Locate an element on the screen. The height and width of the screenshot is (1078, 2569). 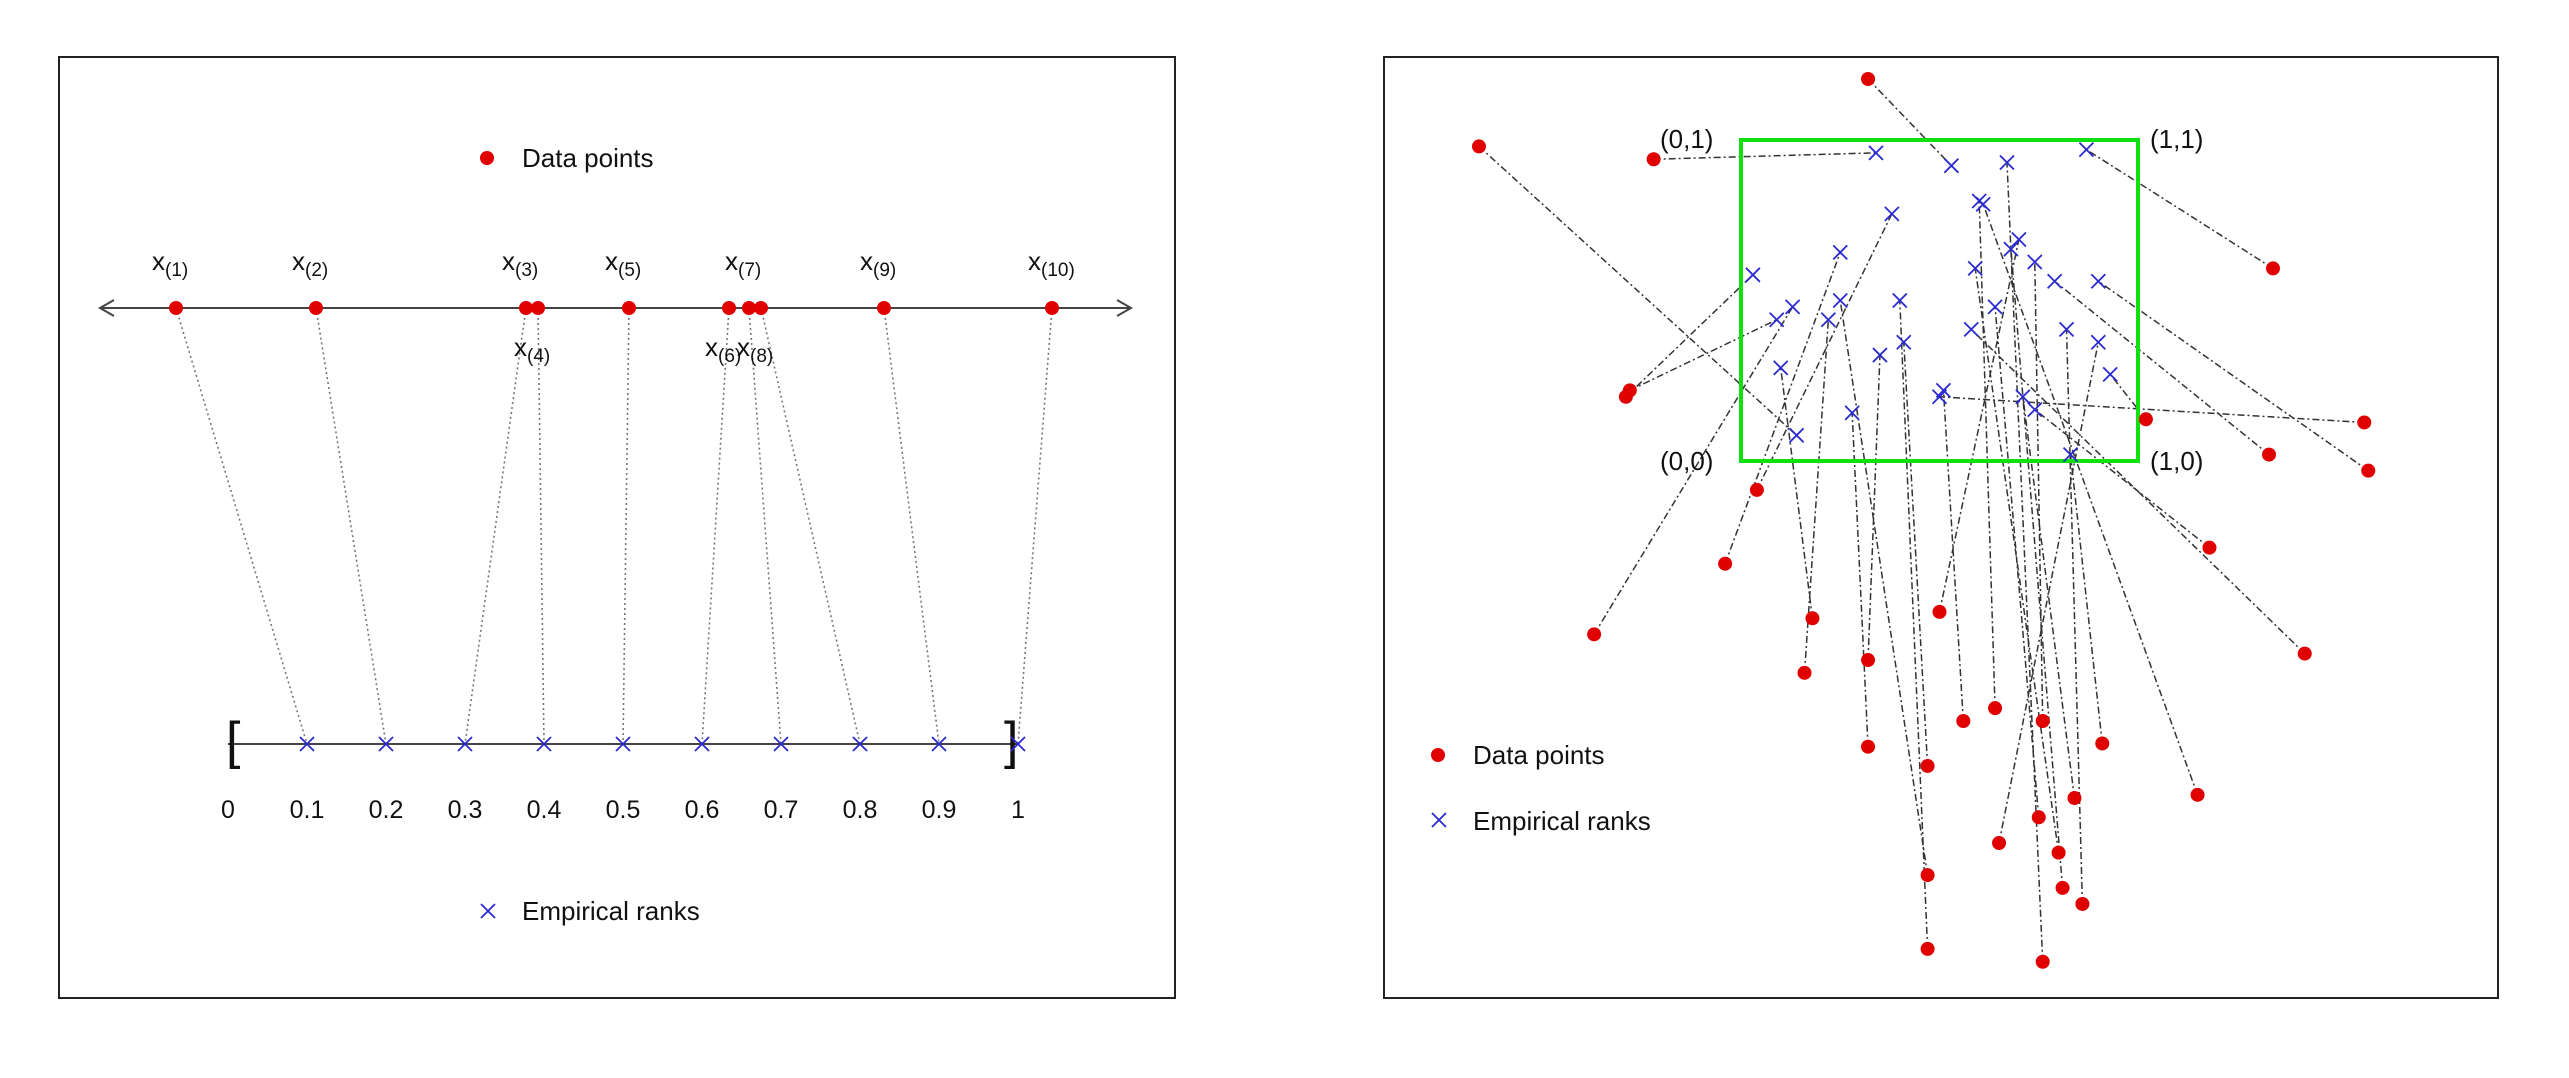
order-statistic-label: x(4) is located at coordinates (532, 349).